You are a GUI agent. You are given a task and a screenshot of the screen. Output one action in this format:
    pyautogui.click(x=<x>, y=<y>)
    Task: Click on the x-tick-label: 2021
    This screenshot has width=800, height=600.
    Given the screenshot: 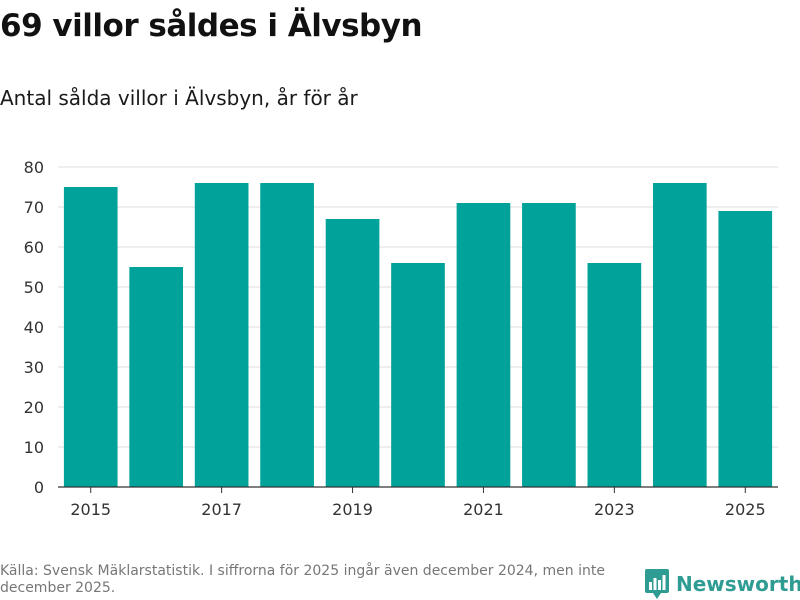 What is the action you would take?
    pyautogui.click(x=483, y=509)
    